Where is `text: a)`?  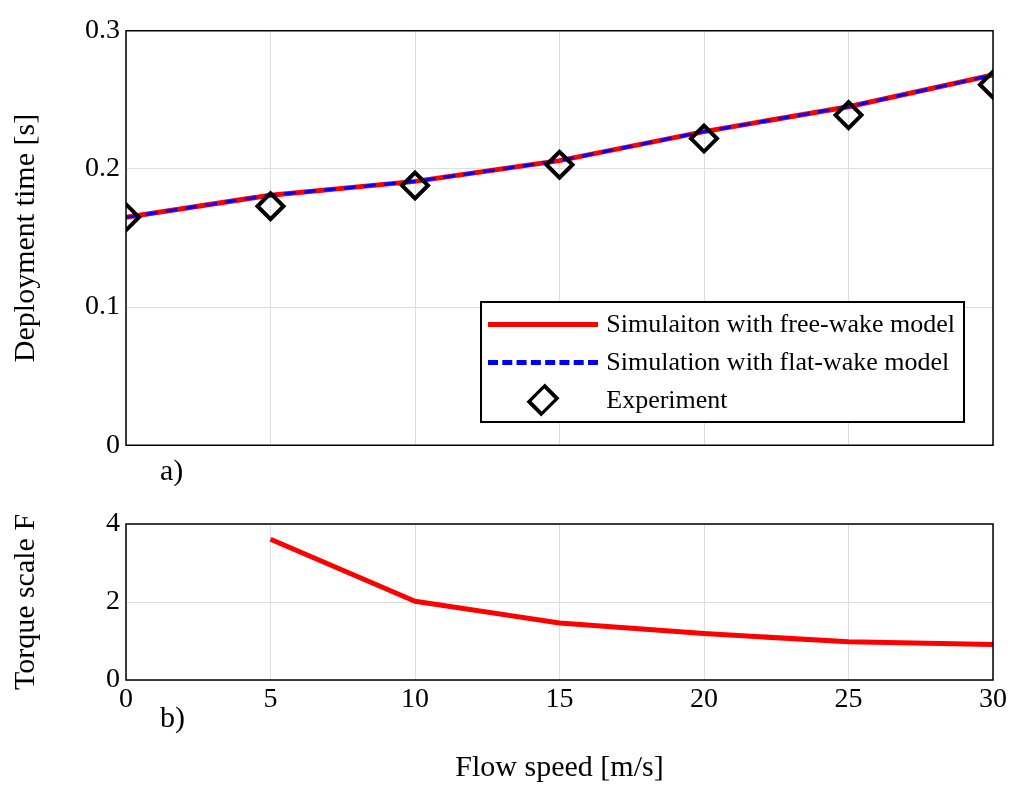
text: a) is located at coordinates (172, 470).